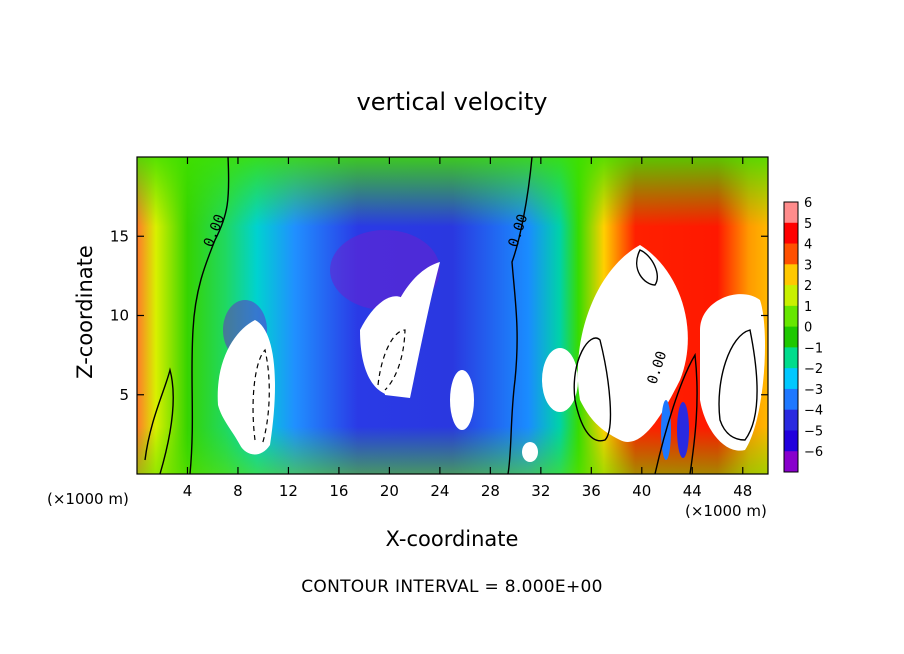 The image size is (904, 654). Describe the element at coordinates (692, 491) in the screenshot. I see `x-tick-label: 44` at that location.